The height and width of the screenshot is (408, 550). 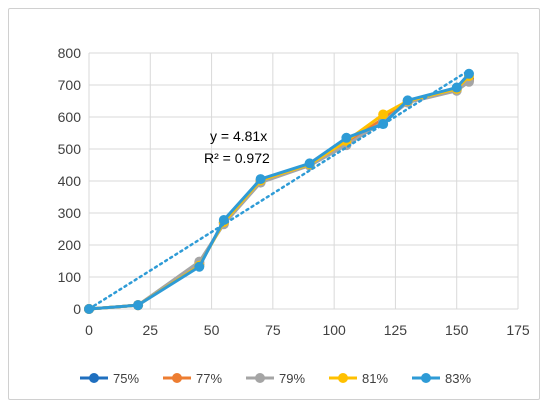 I want to click on legend-entry: 77%, so click(x=192, y=378).